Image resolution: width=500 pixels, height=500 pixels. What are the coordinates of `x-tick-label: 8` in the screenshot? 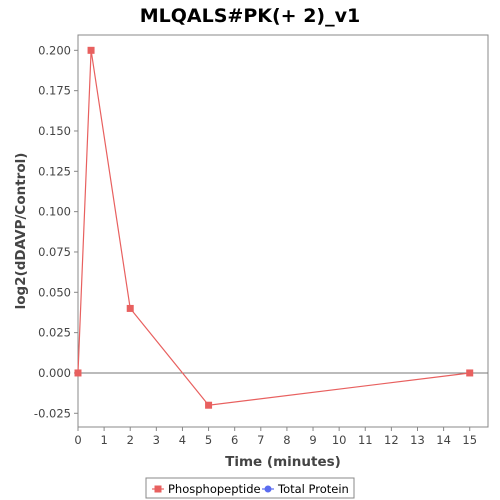 It's located at (286, 440).